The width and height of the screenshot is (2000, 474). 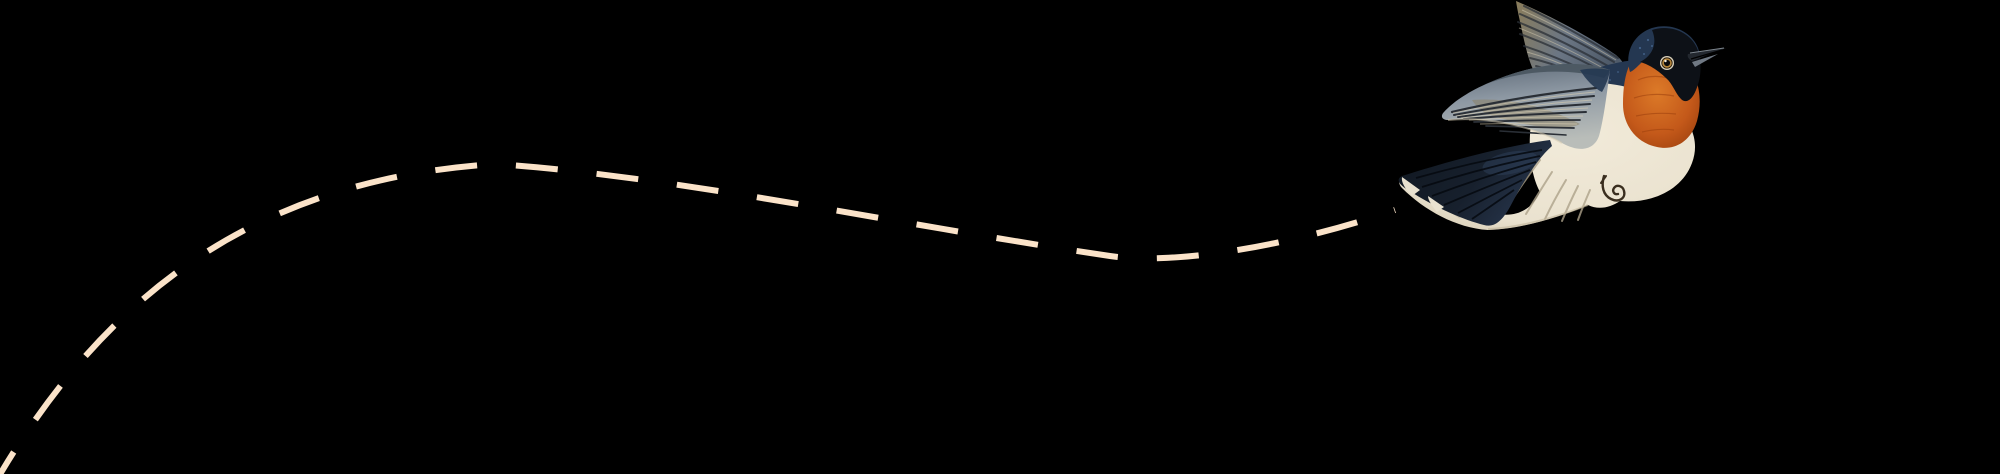 What do you see at coordinates (1538, 217) in the screenshot?
I see `belly-bottom-shade` at bounding box center [1538, 217].